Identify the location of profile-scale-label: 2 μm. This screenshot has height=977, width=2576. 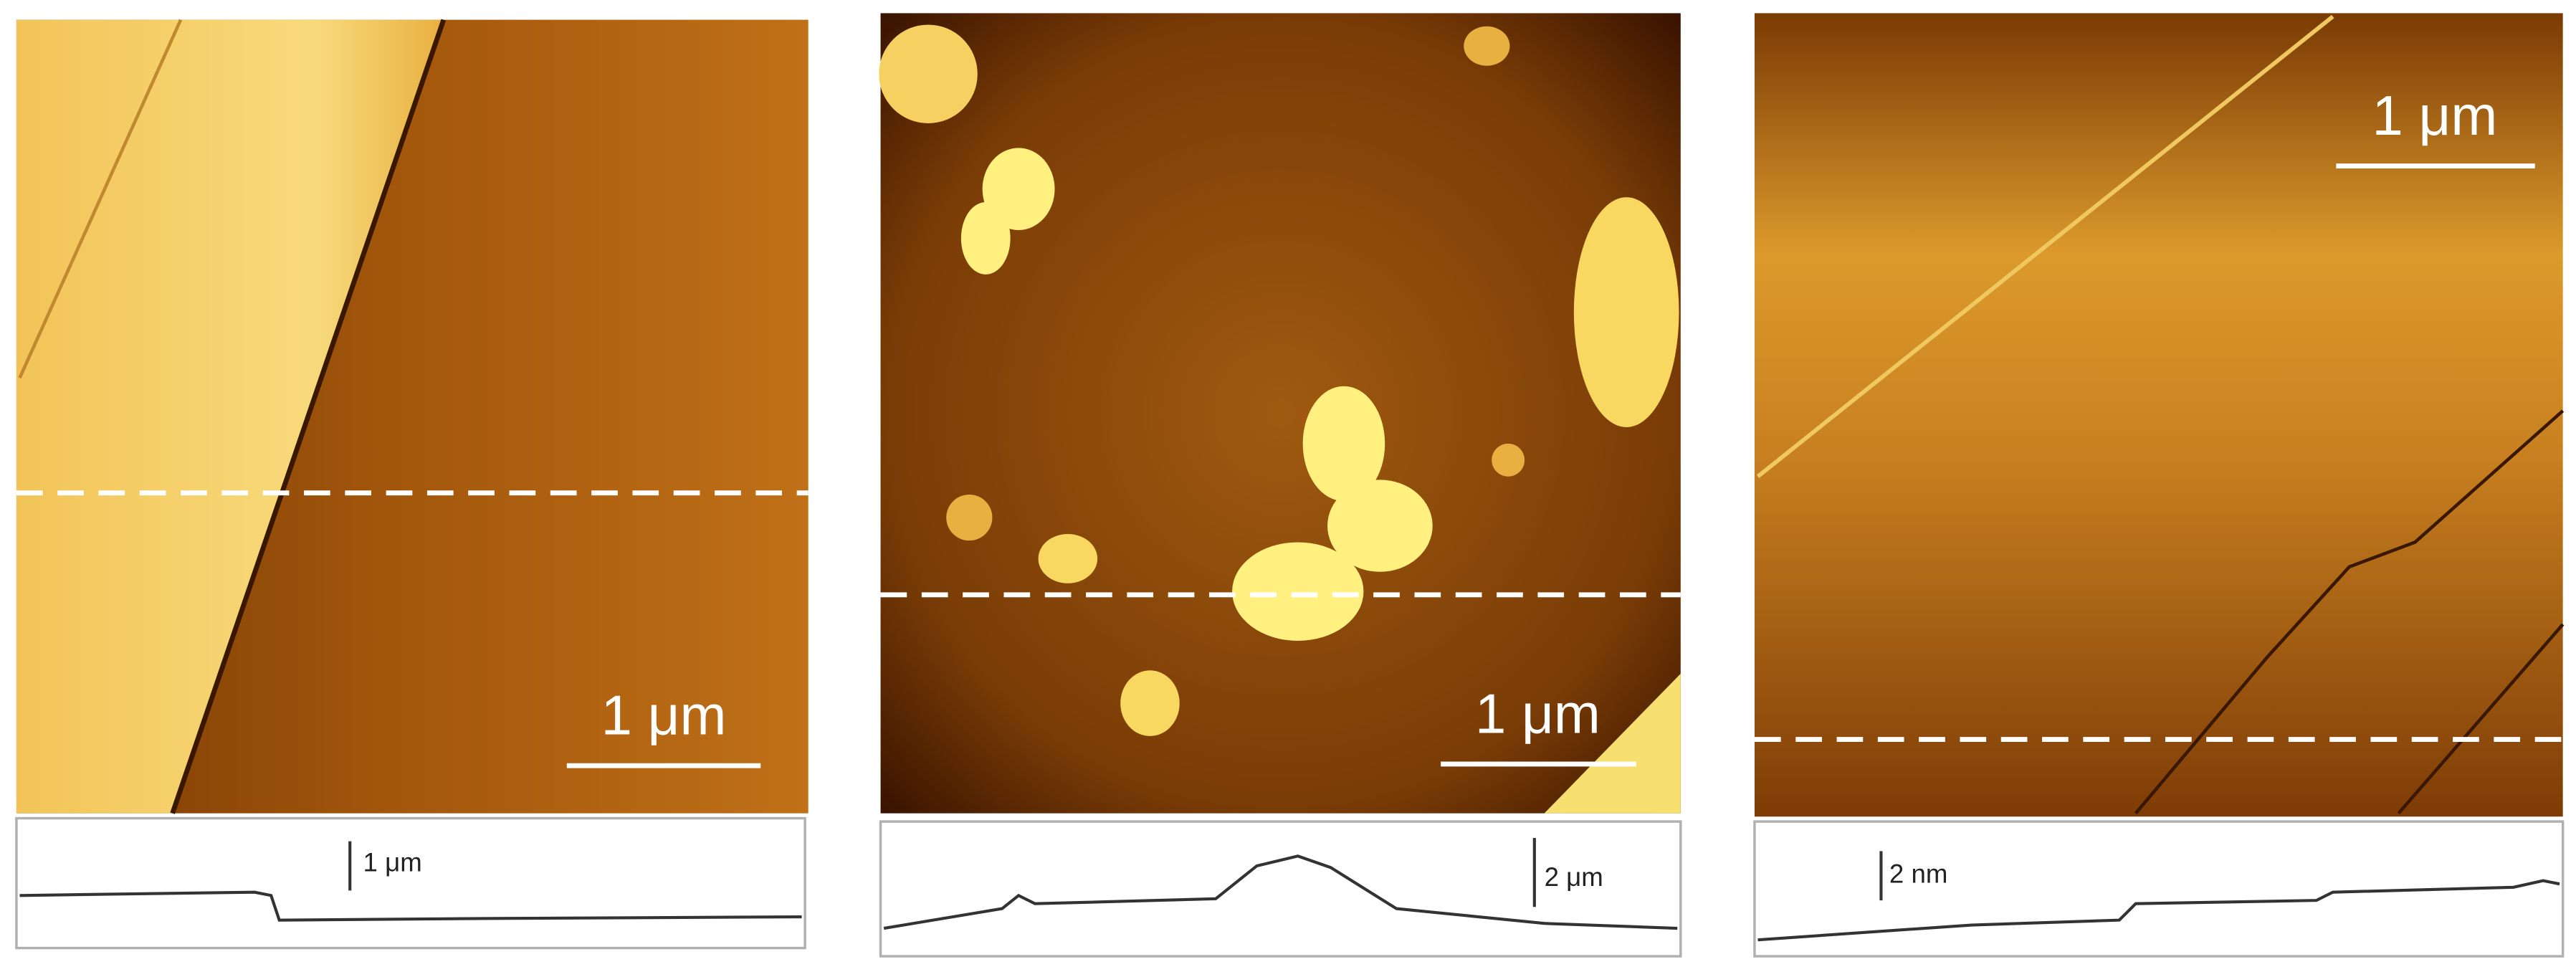
(1574, 877).